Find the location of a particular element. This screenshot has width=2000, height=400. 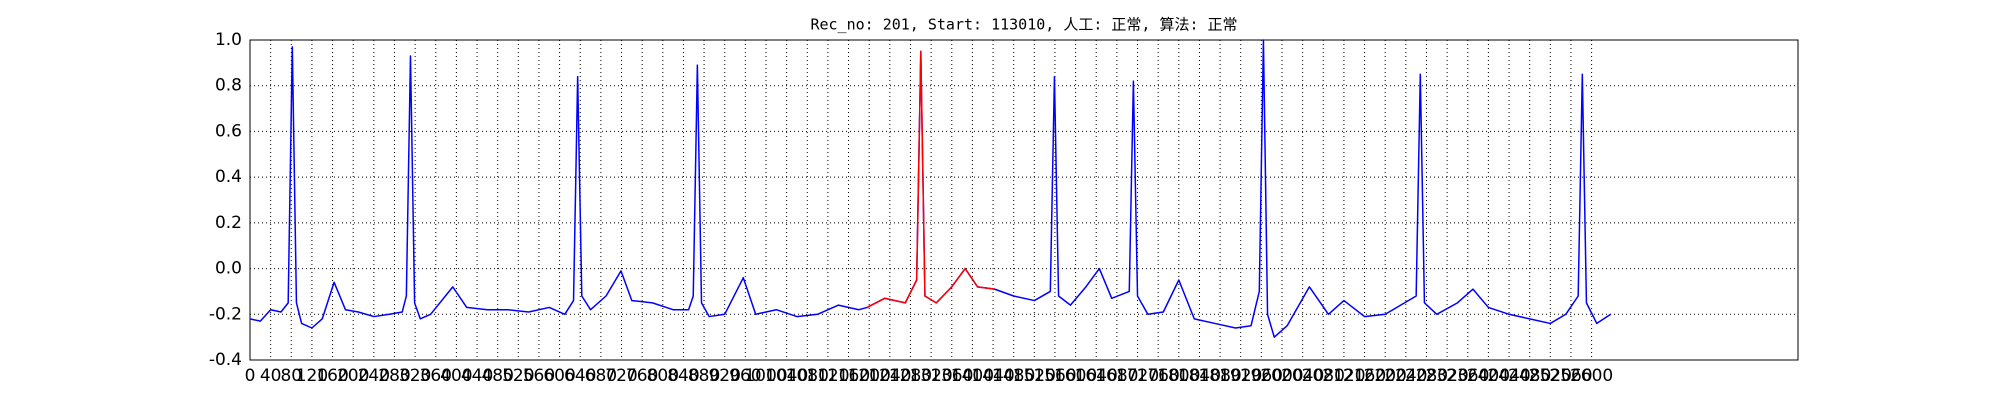

x-tick-label: 760 is located at coordinates (642, 376).